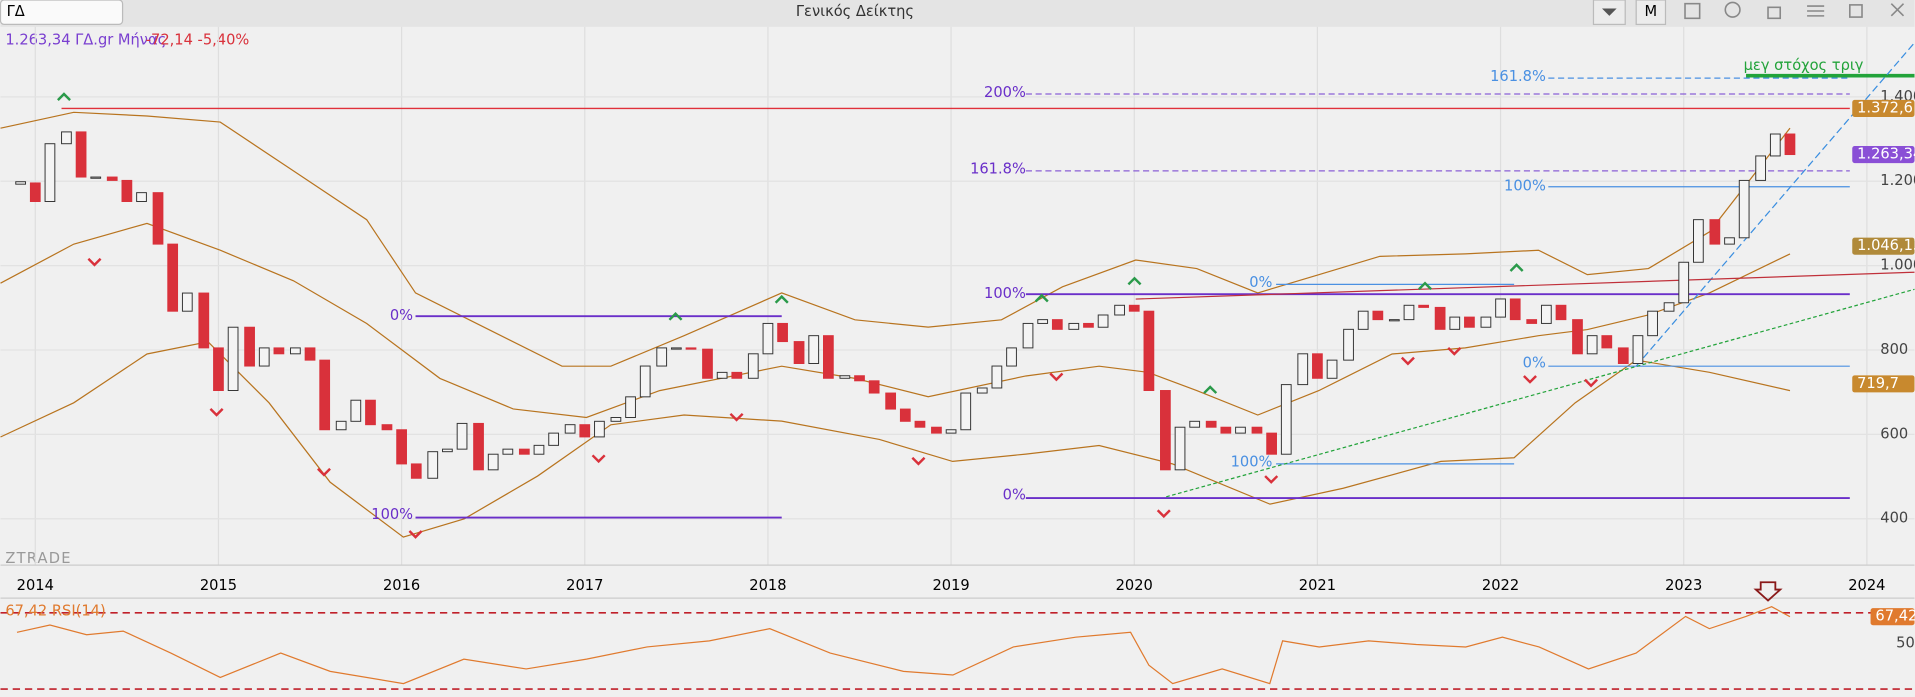 The width and height of the screenshot is (1915, 697). I want to click on x-tick-label: 2020, so click(1134, 585).